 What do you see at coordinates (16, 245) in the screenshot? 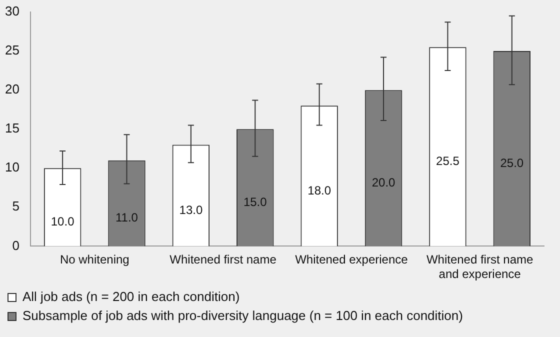
I see `y-tick-label: 0` at bounding box center [16, 245].